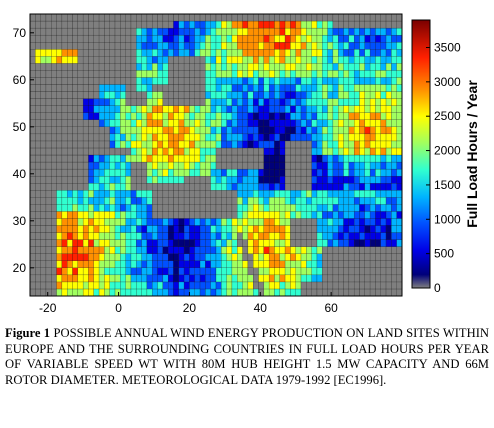 The height and width of the screenshot is (428, 494). Describe the element at coordinates (447, 151) in the screenshot. I see `colorbar-tick-label: 2000` at that location.